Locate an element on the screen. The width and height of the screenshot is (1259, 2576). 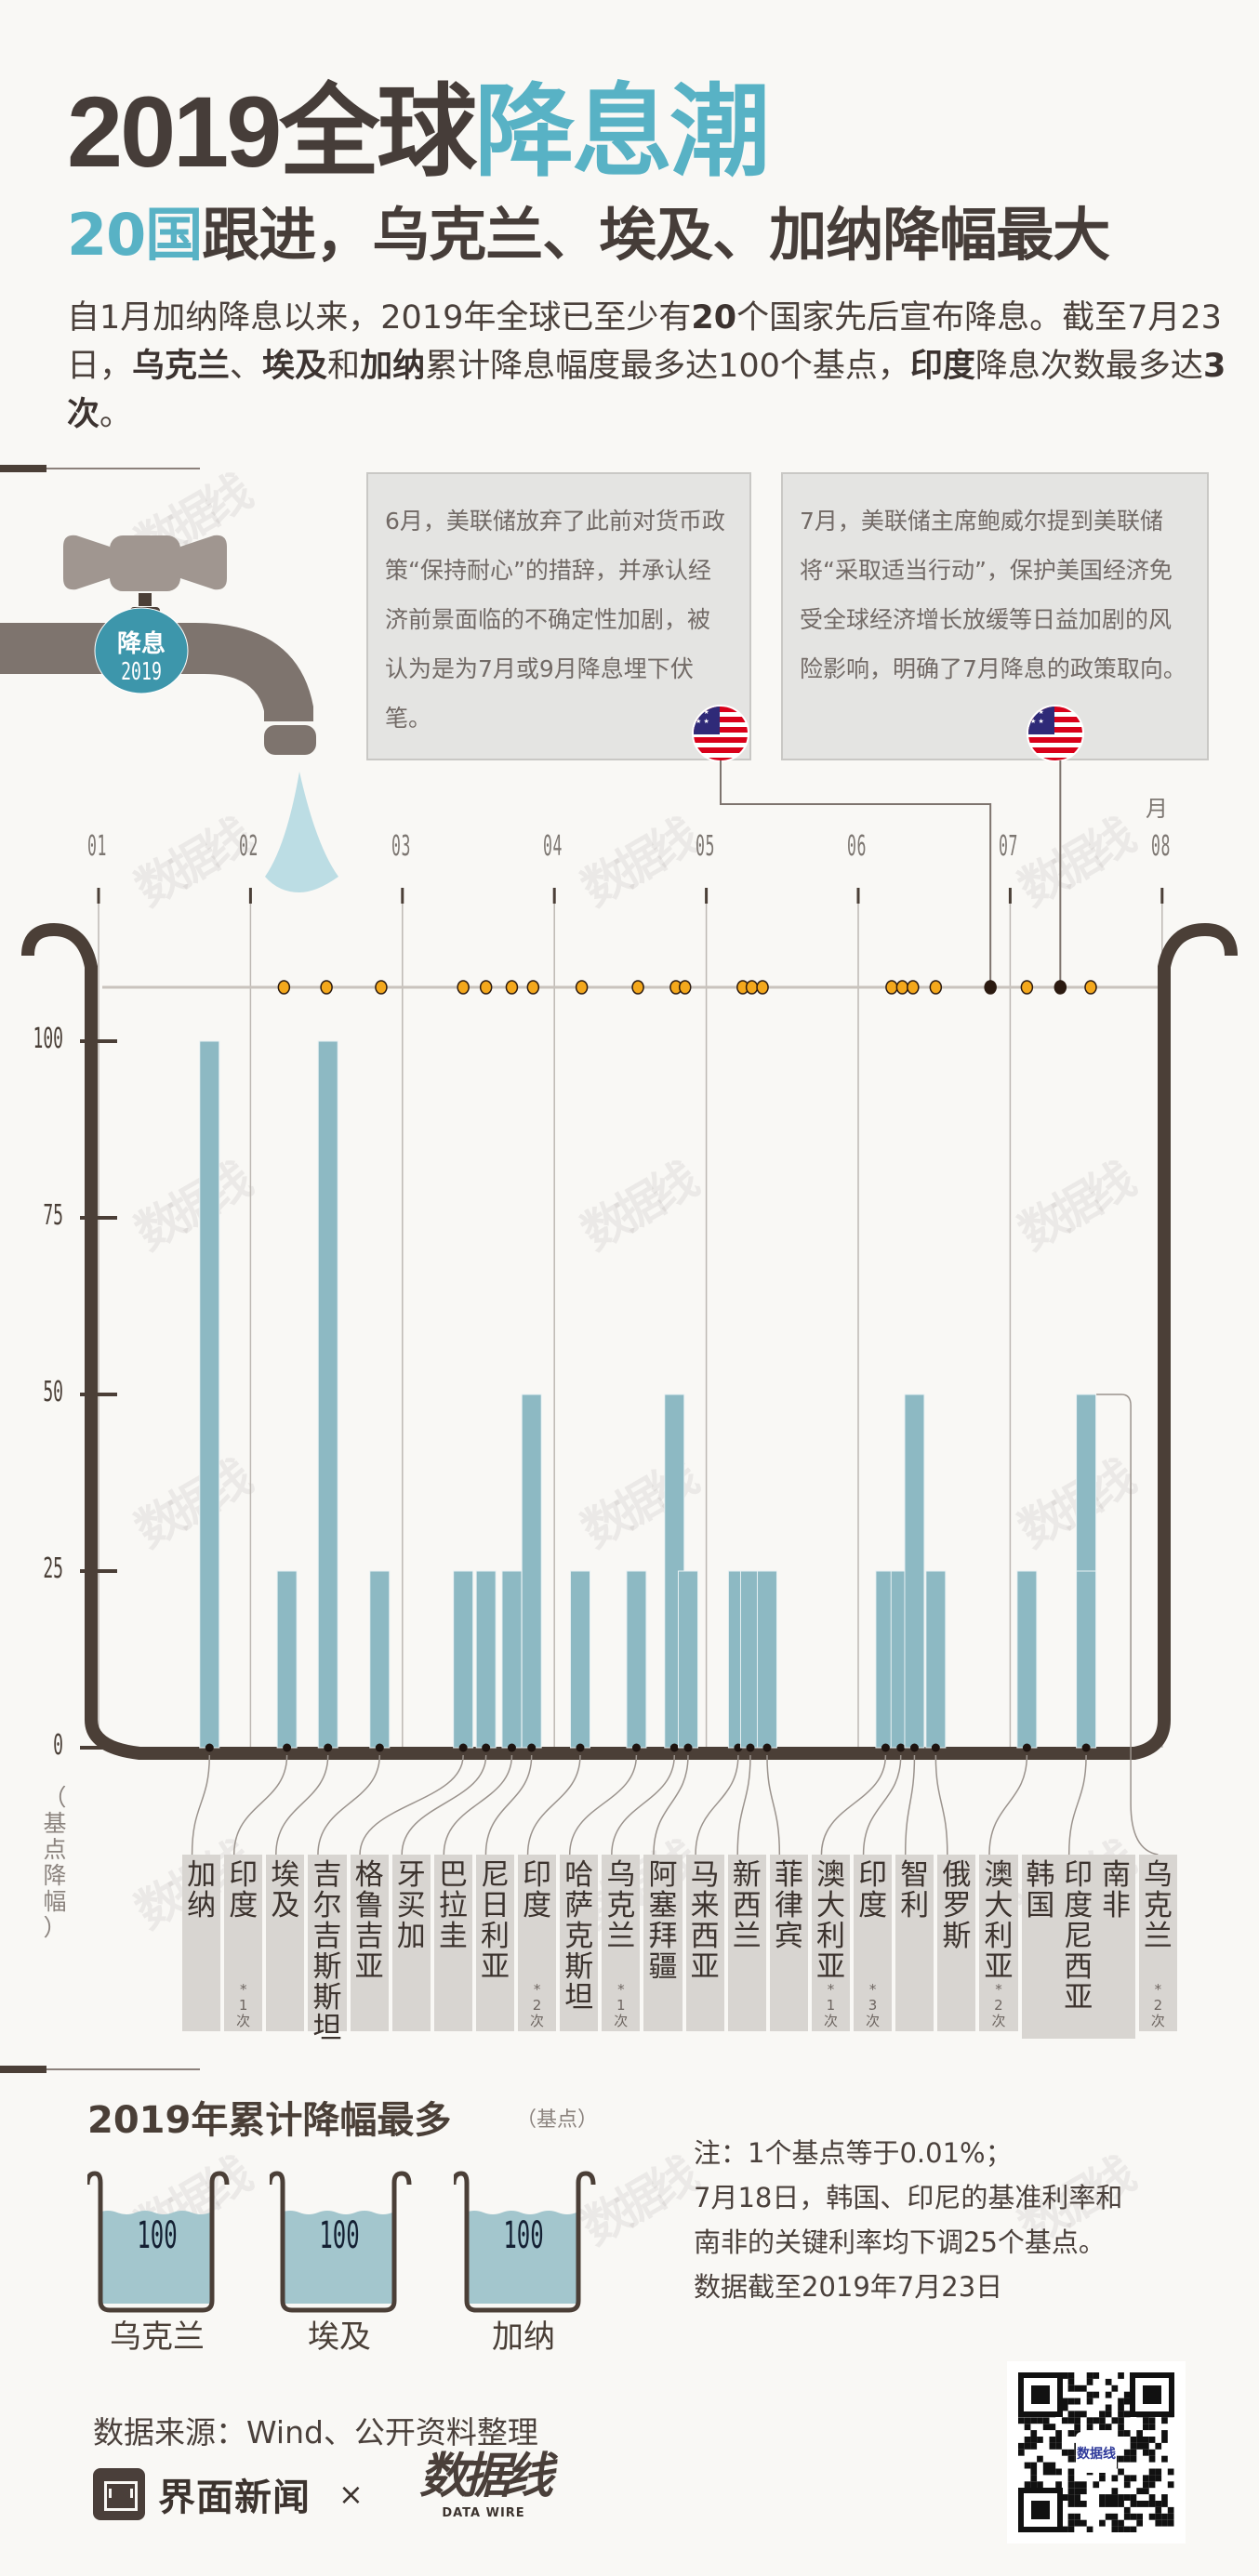
country-label: 乌克兰 * 1 次 is located at coordinates (621, 1943).